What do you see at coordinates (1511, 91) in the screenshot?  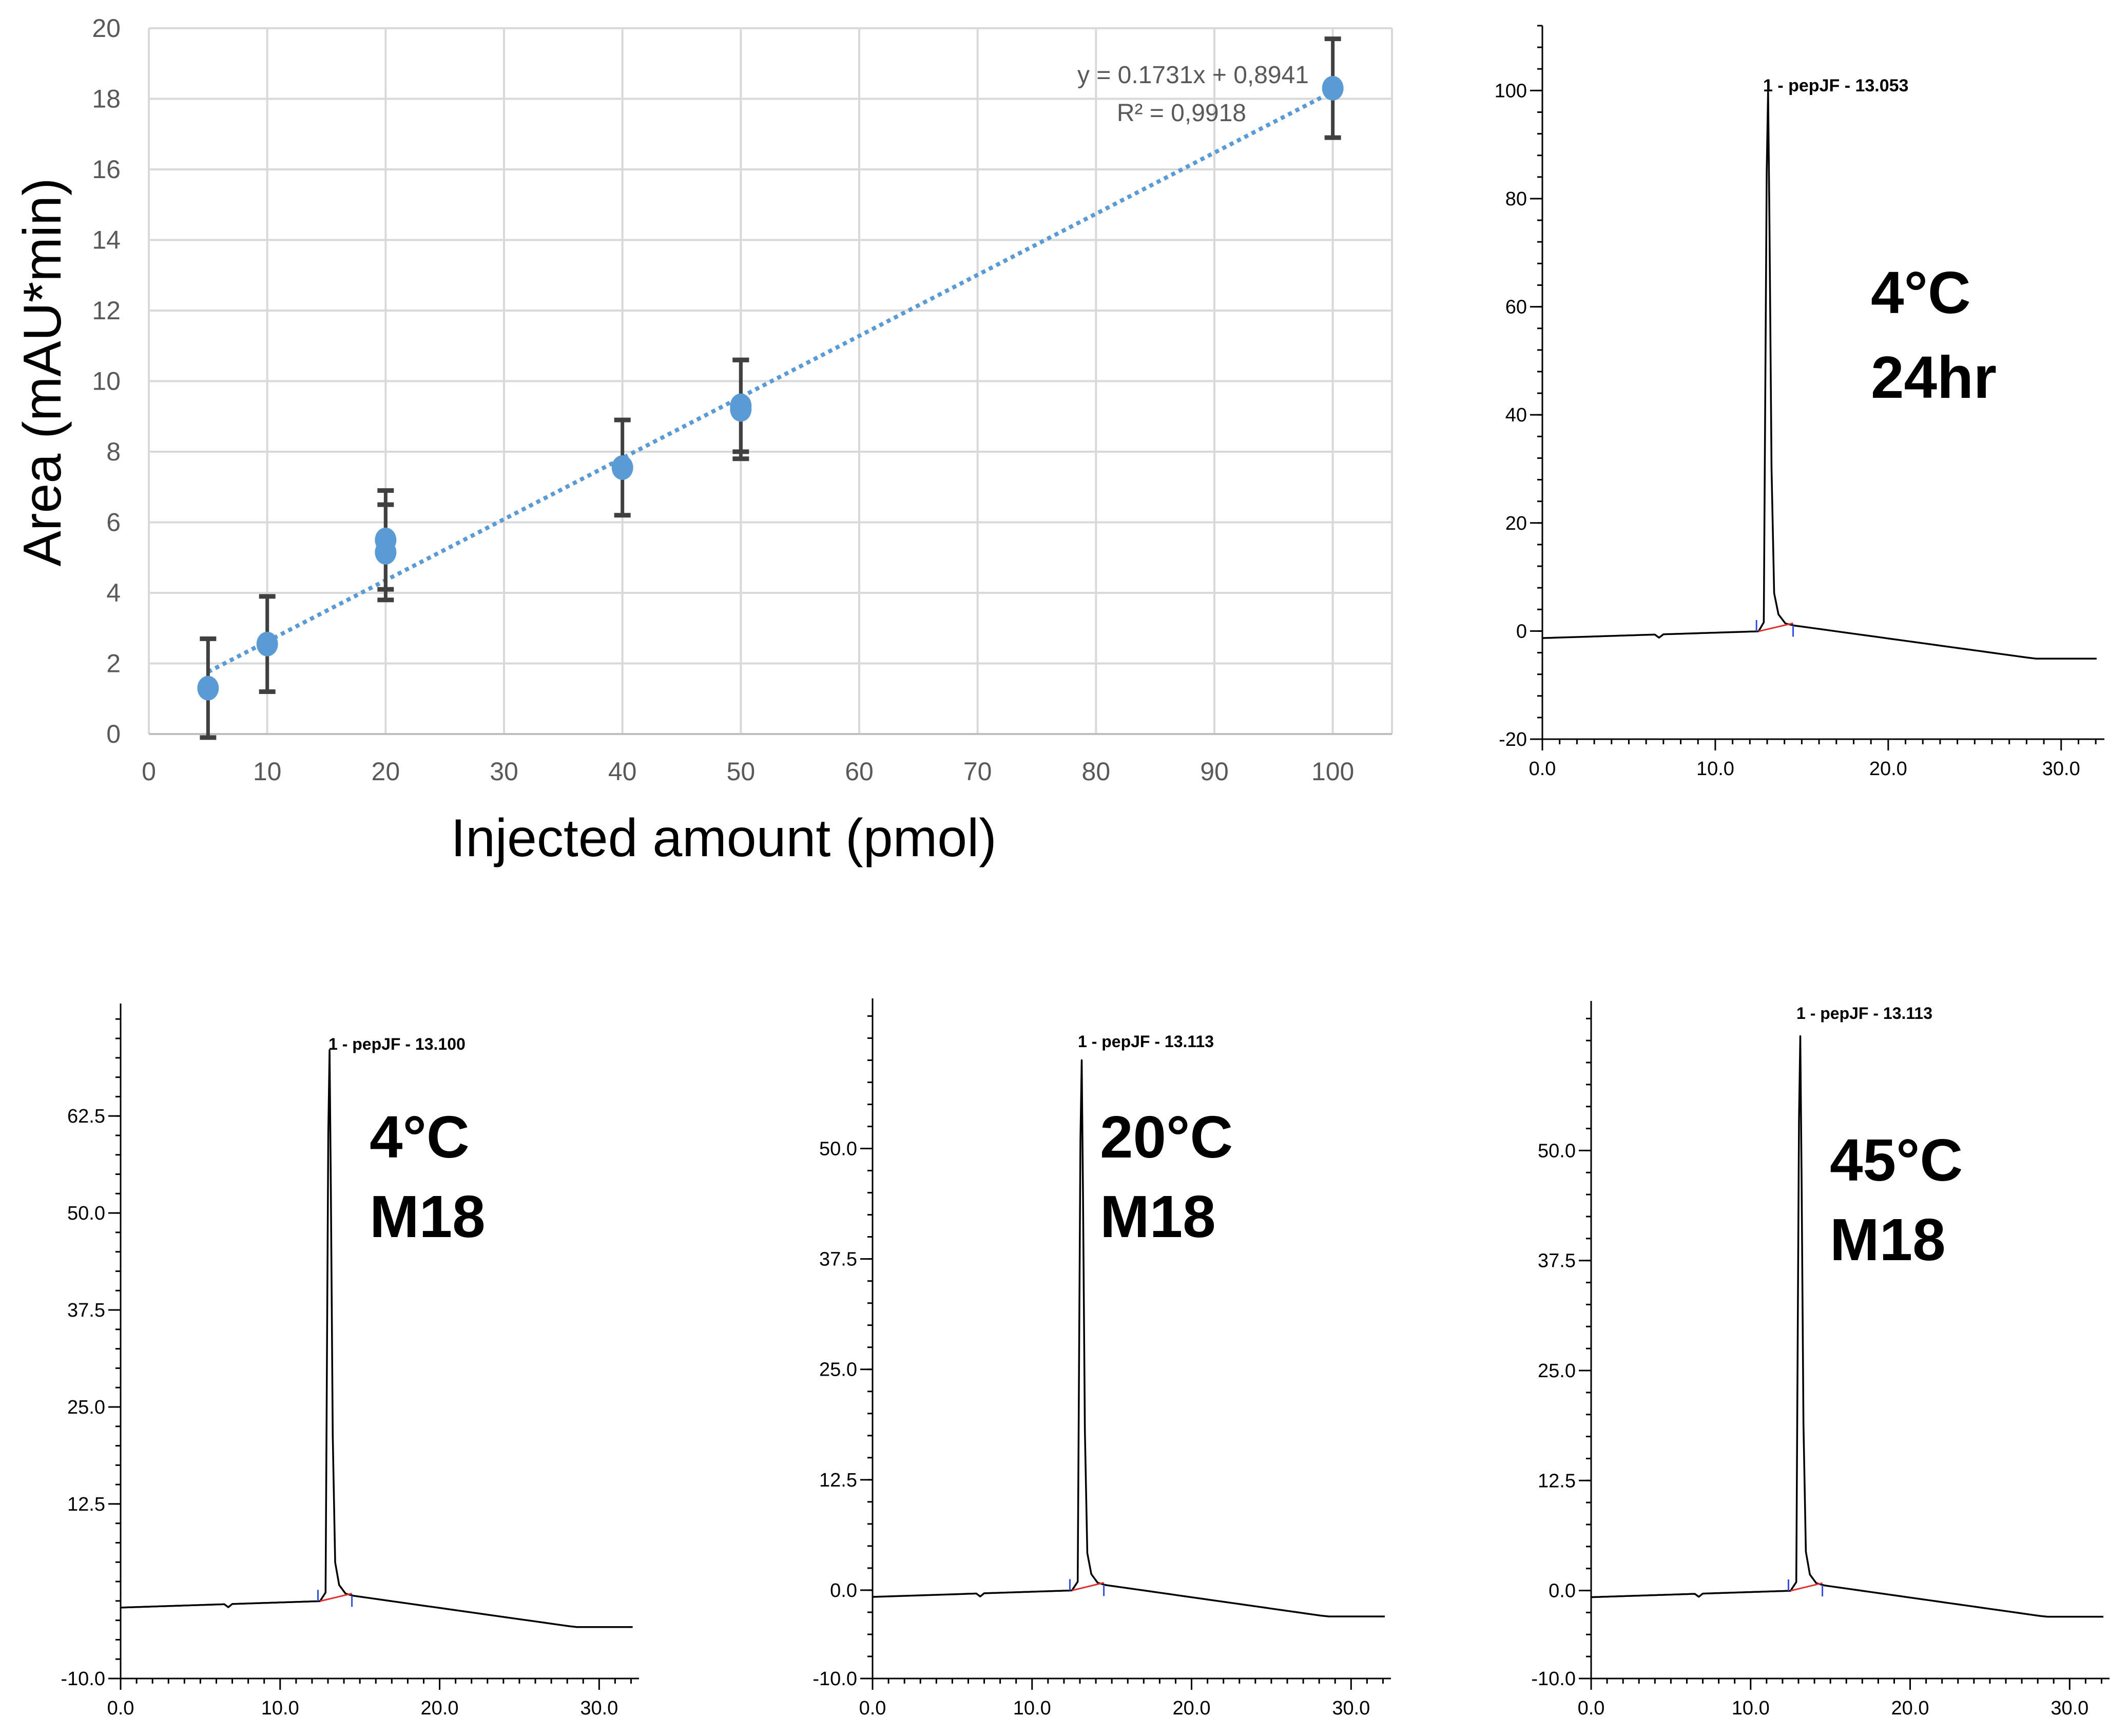 I see `y-tick-label: 100` at bounding box center [1511, 91].